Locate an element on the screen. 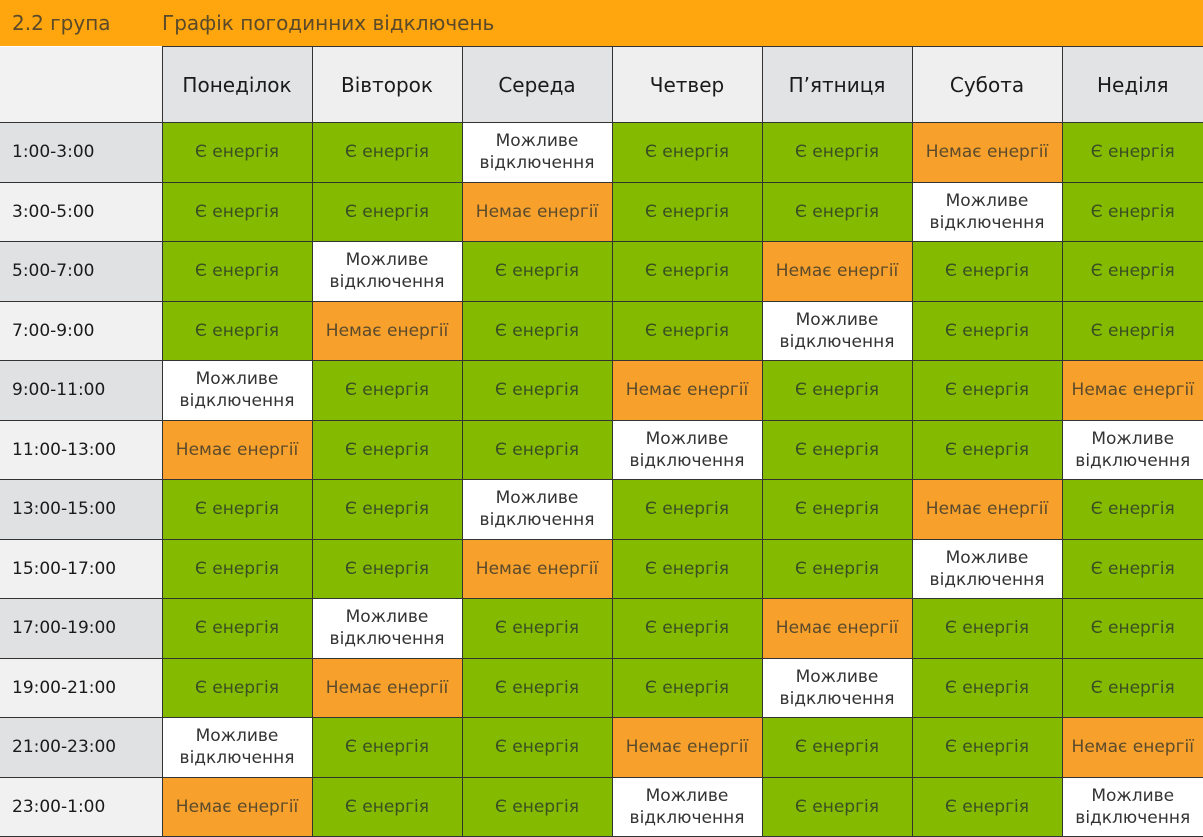 This screenshot has width=1203, height=837. time-slot-label: 23:00-1:00 is located at coordinates (81, 806).